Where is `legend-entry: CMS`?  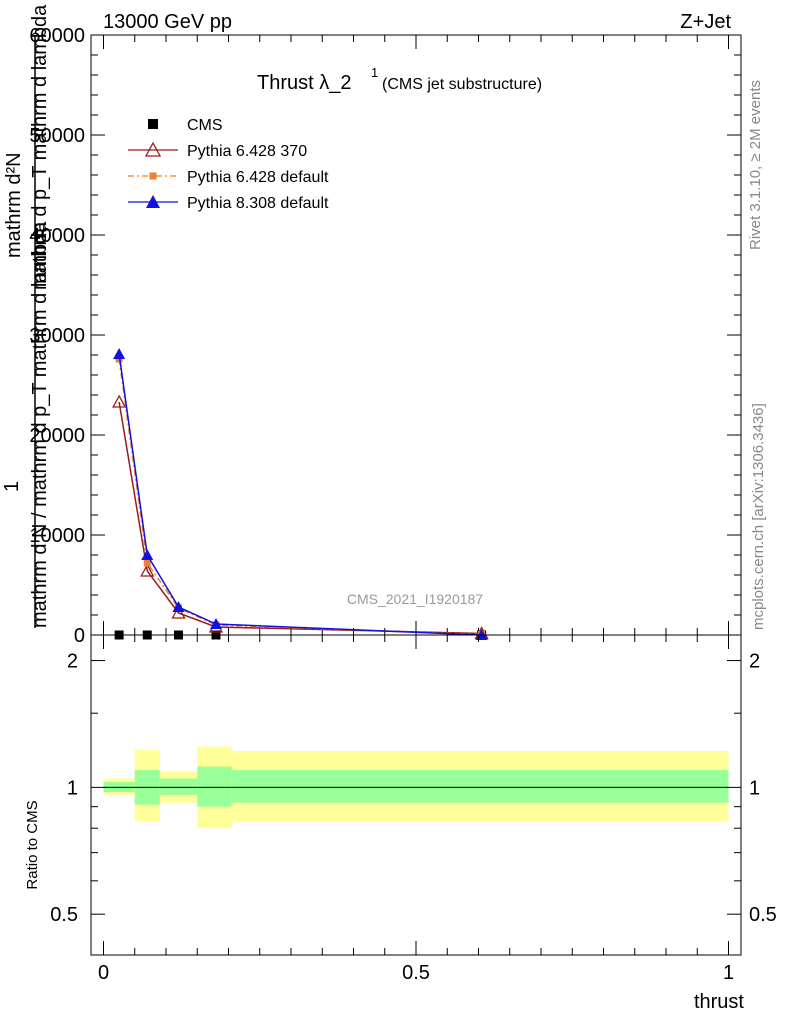
legend-entry: CMS is located at coordinates (185, 125).